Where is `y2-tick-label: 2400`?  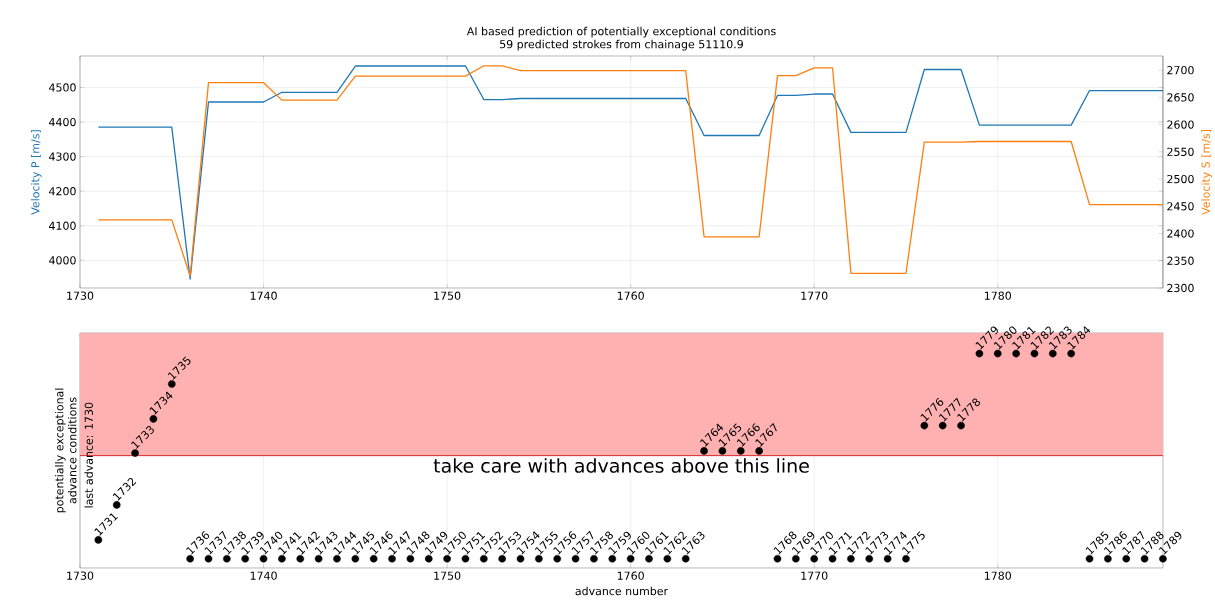 y2-tick-label: 2400 is located at coordinates (1180, 233).